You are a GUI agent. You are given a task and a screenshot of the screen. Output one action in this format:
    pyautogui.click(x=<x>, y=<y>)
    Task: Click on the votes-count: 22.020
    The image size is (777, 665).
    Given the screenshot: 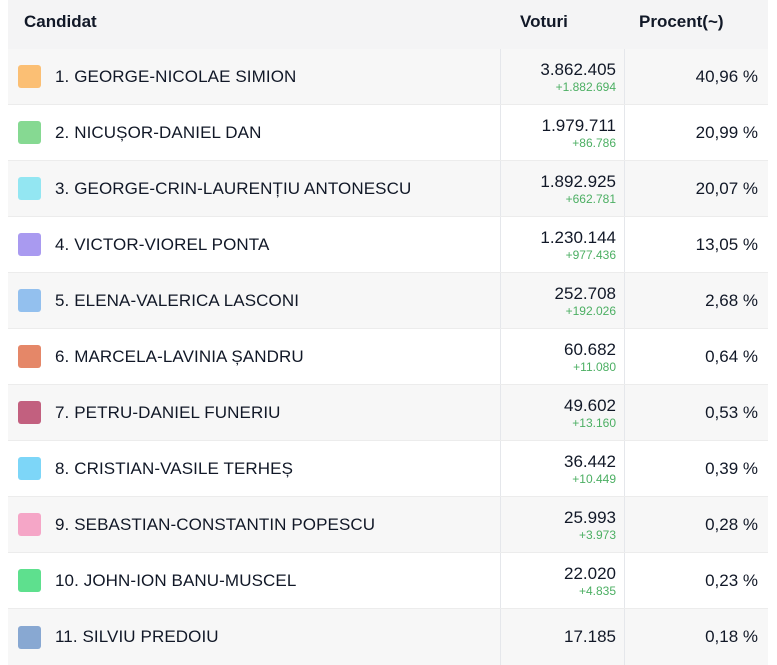 What is the action you would take?
    pyautogui.click(x=590, y=573)
    